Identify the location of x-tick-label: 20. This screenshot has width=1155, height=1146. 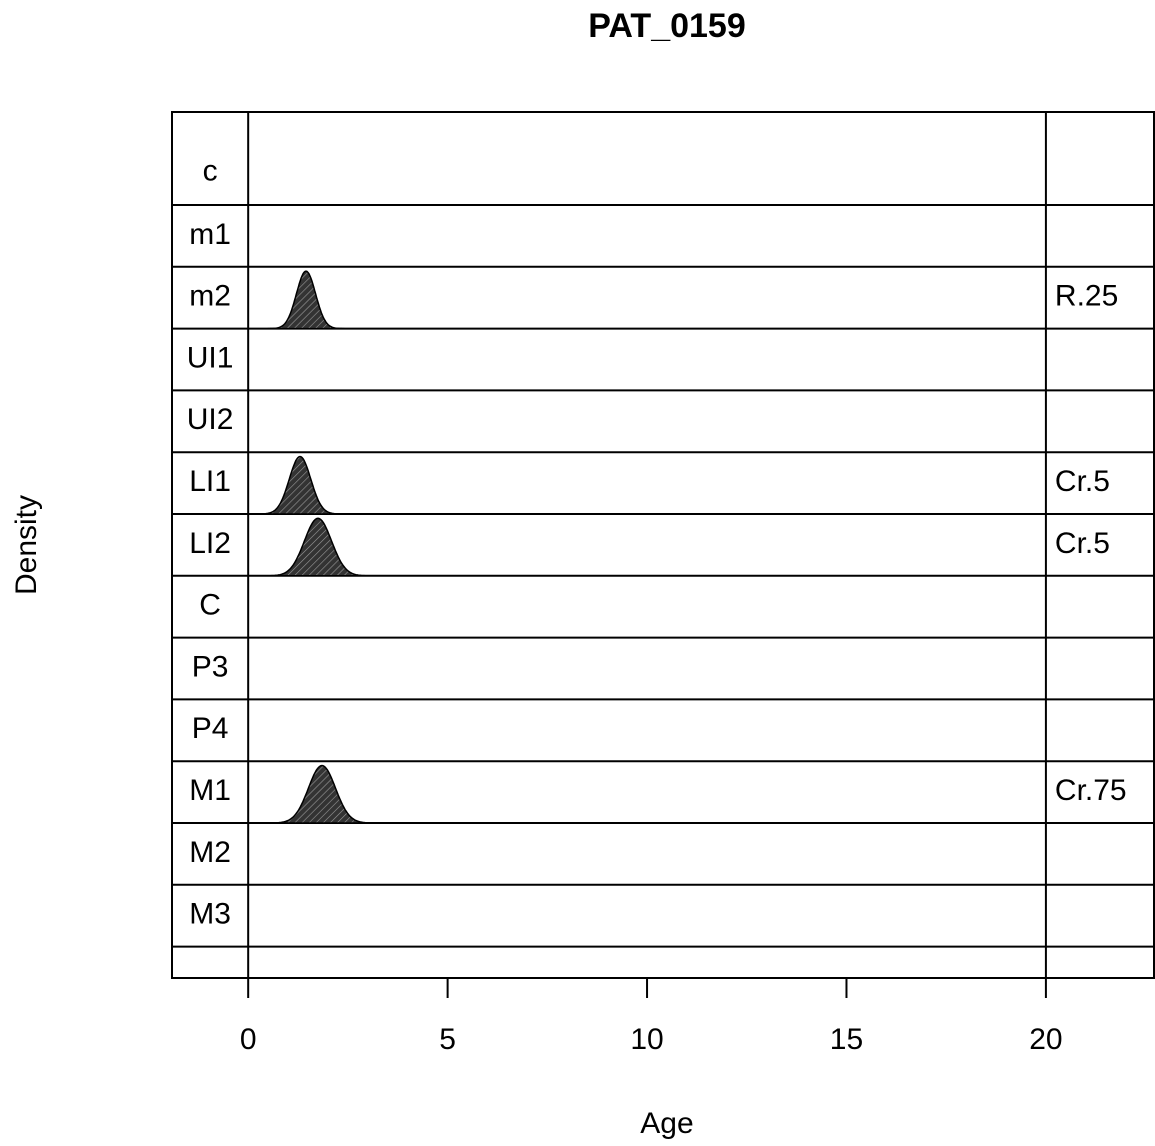
(1045, 1039).